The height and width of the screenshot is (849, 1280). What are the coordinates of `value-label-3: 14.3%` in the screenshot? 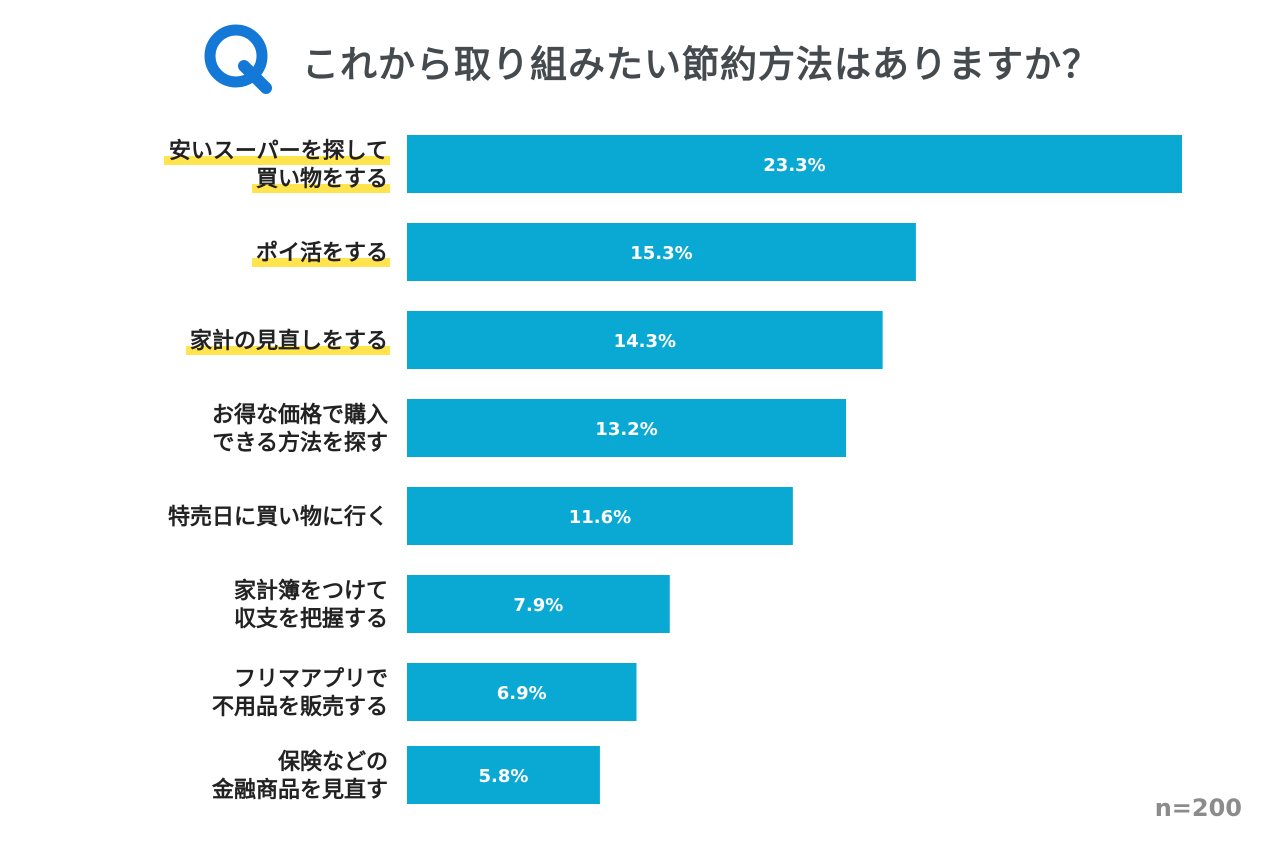 It's located at (645, 341).